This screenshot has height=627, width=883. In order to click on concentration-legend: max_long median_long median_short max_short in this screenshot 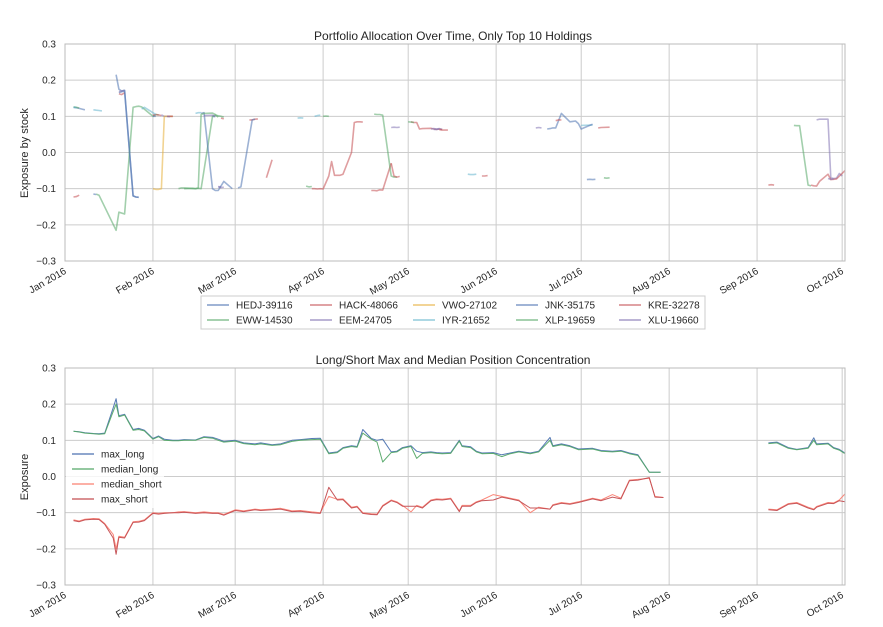, I will do `click(115, 476)`.